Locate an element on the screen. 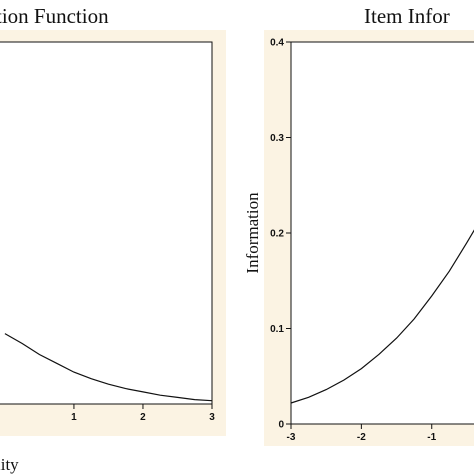 The image size is (474, 474). right-chart-title: Item Infor is located at coordinates (407, 16).